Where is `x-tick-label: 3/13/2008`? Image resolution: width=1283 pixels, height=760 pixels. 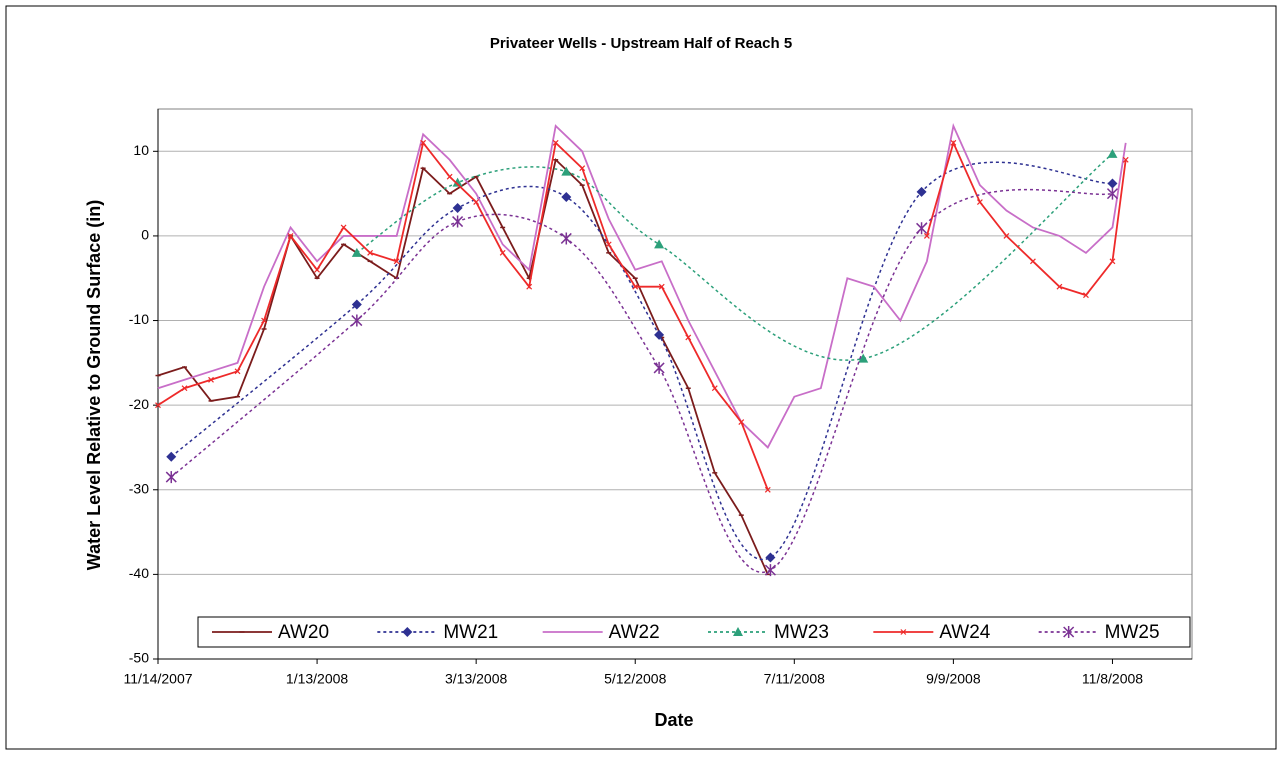 x-tick-label: 3/13/2008 is located at coordinates (476, 679).